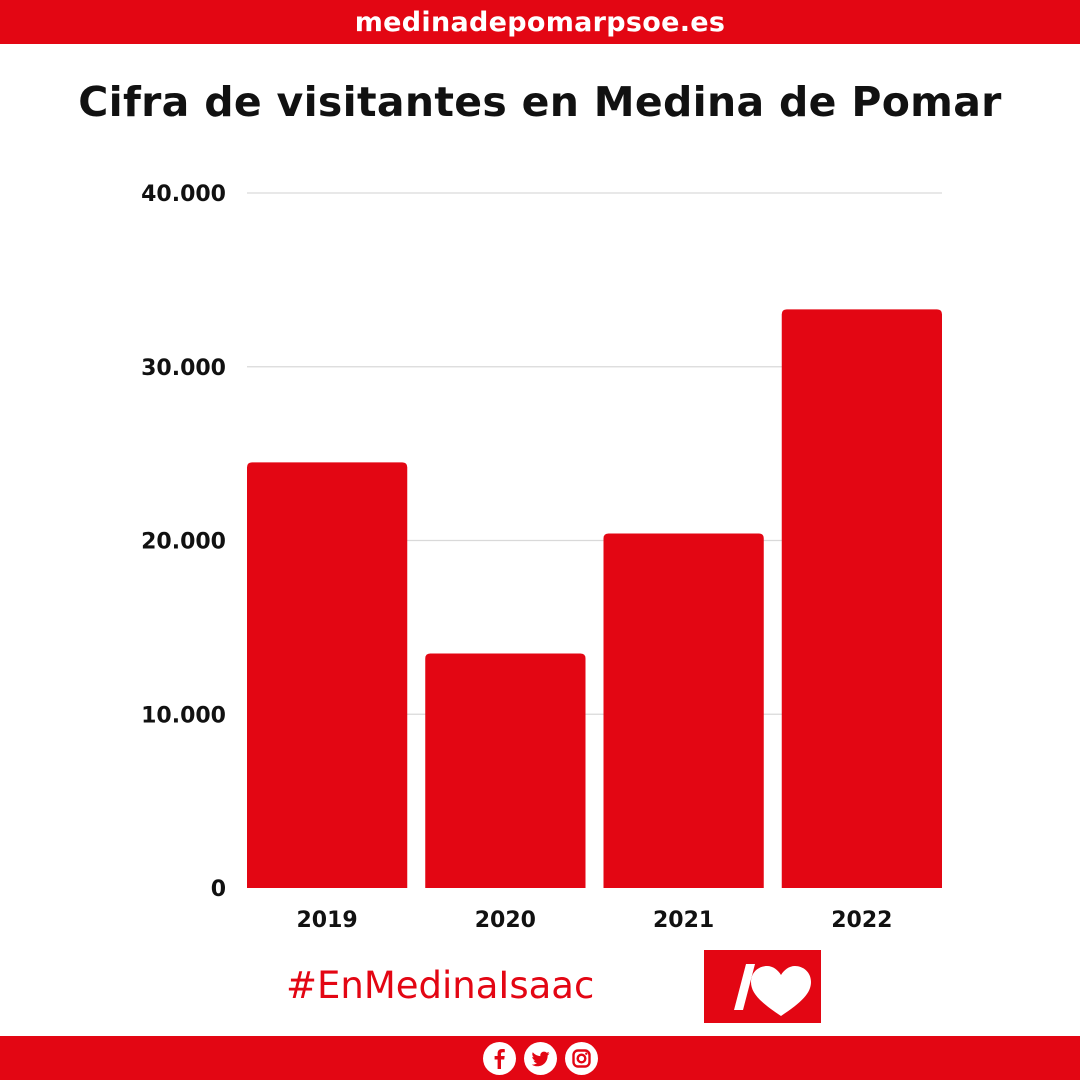 This screenshot has height=1080, width=1080. I want to click on x-tick-label: 2022, so click(861, 920).